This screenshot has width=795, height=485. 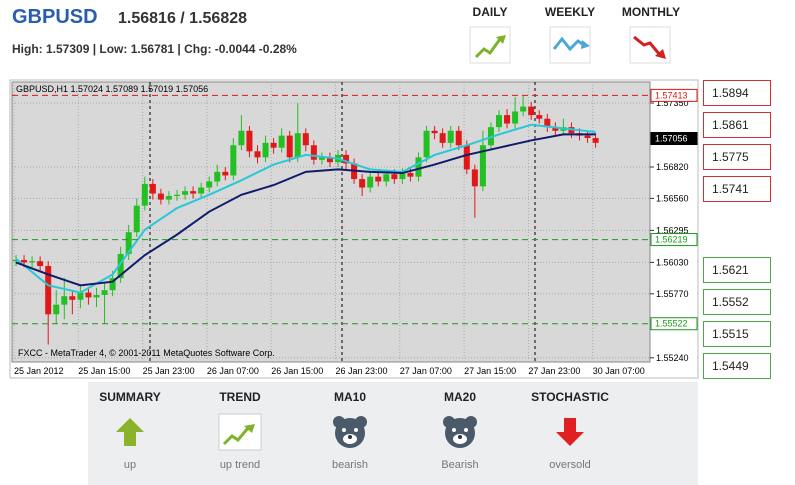 What do you see at coordinates (350, 465) in the screenshot?
I see `indicator-label: bearish` at bounding box center [350, 465].